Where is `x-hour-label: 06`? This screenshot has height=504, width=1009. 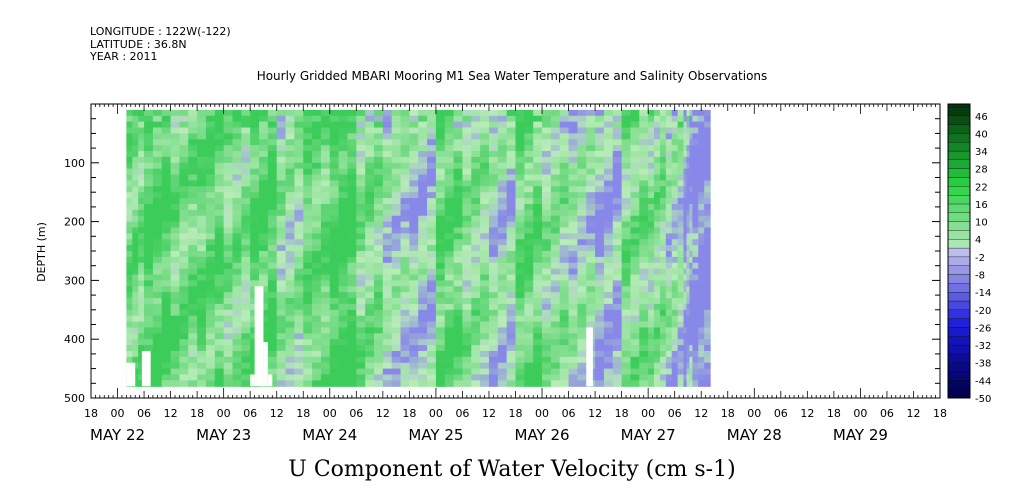
x-hour-label: 06 is located at coordinates (356, 413).